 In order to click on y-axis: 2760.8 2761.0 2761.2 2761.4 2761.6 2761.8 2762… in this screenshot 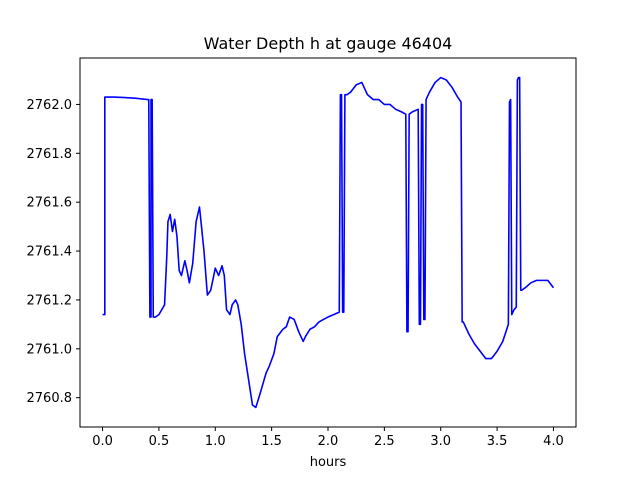, I will do `click(53, 252)`.